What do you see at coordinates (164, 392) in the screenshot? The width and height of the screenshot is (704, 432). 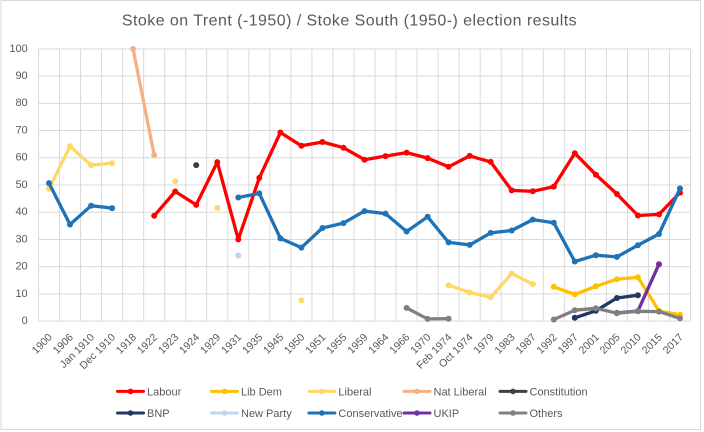 I see `svg-text: Labour` at bounding box center [164, 392].